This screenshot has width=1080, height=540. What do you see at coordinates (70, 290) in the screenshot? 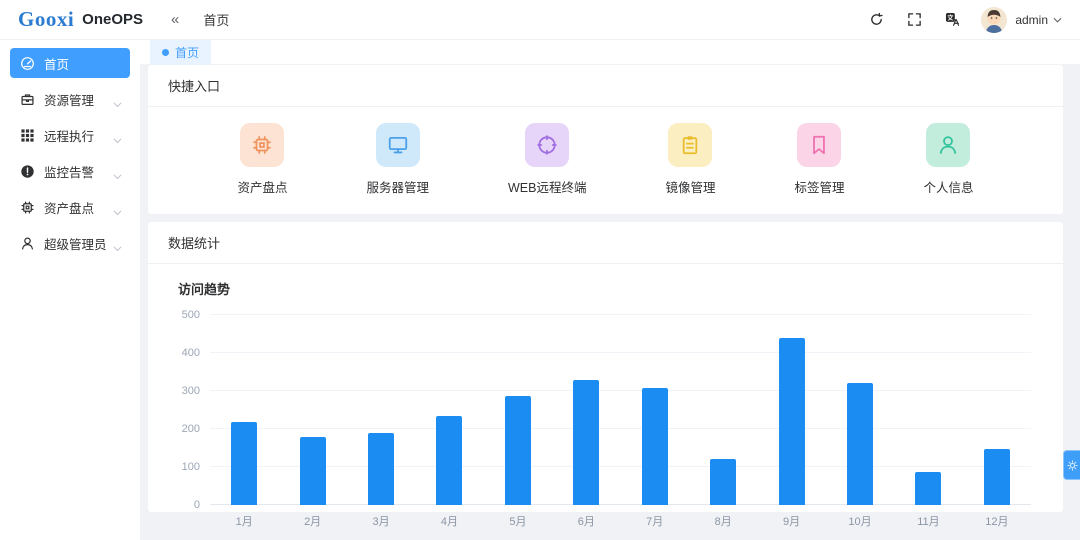
I see `sidebar: 首页资源管理远程执行监控告警资产盘点超级管理员` at bounding box center [70, 290].